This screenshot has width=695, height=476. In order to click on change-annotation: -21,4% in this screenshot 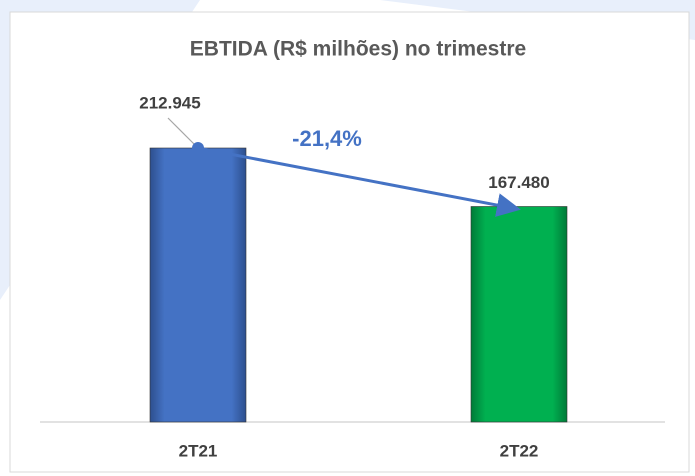, I will do `click(327, 138)`.